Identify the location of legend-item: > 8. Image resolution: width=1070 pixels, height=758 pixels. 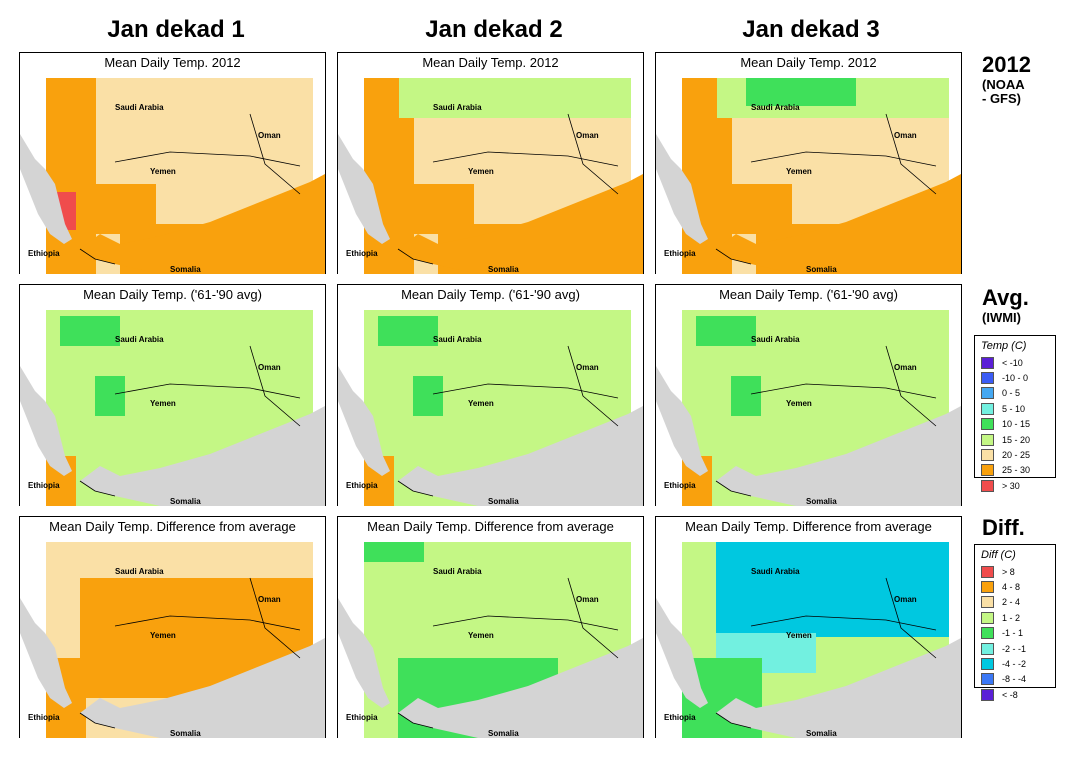
(1018, 571).